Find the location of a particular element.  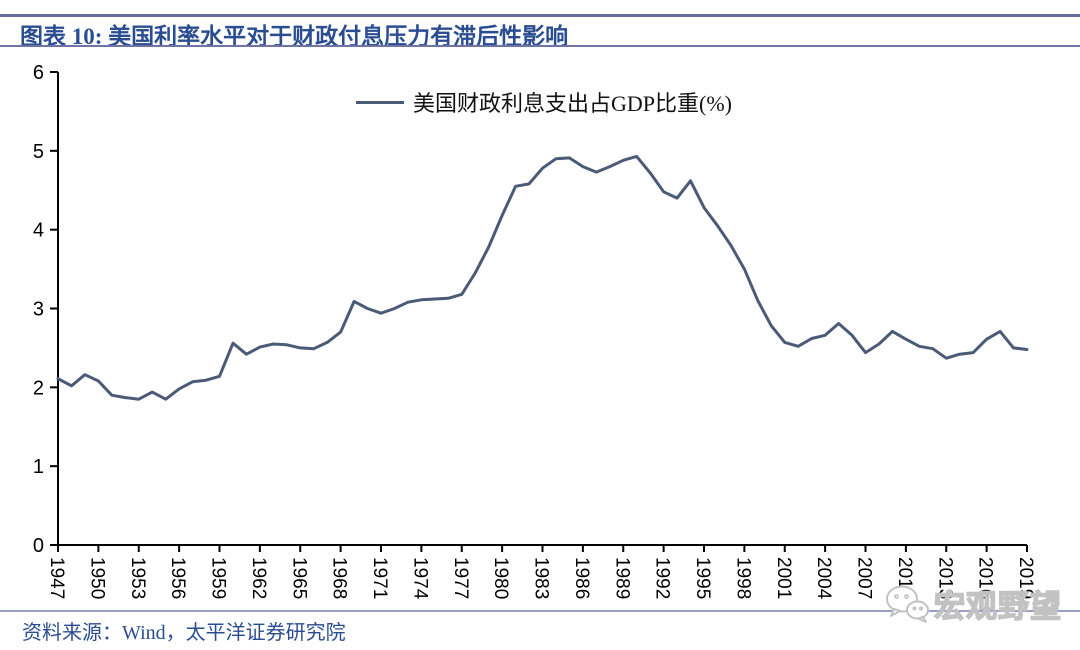

x-tick-label: 1986 is located at coordinates (581, 578).